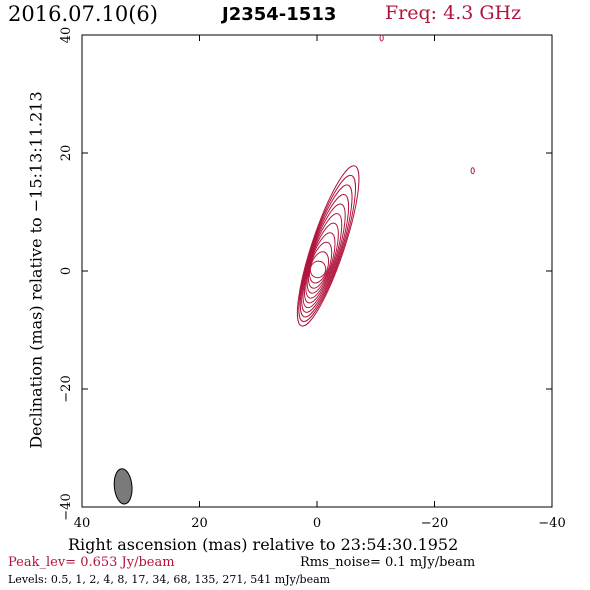 The width and height of the screenshot is (590, 590). What do you see at coordinates (388, 562) in the screenshot?
I see `rms-noise: Rms_noise= 0.1 mJy/beam` at bounding box center [388, 562].